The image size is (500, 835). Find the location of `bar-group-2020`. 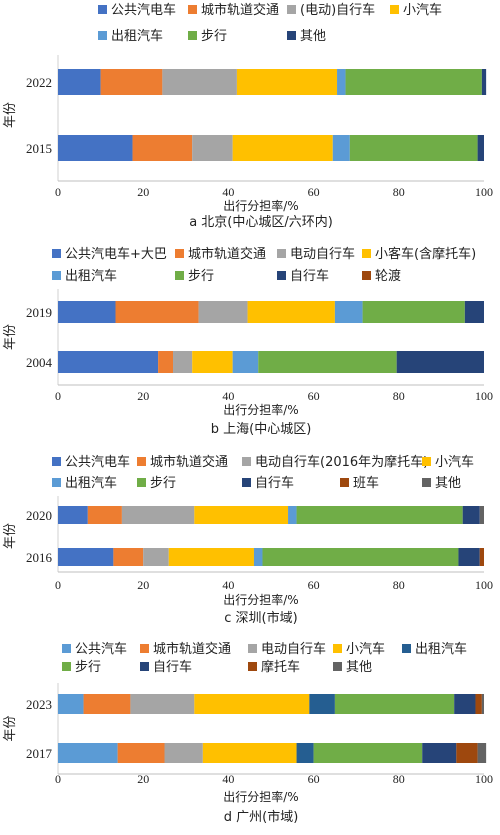

bar-group-2020 is located at coordinates (271, 515).